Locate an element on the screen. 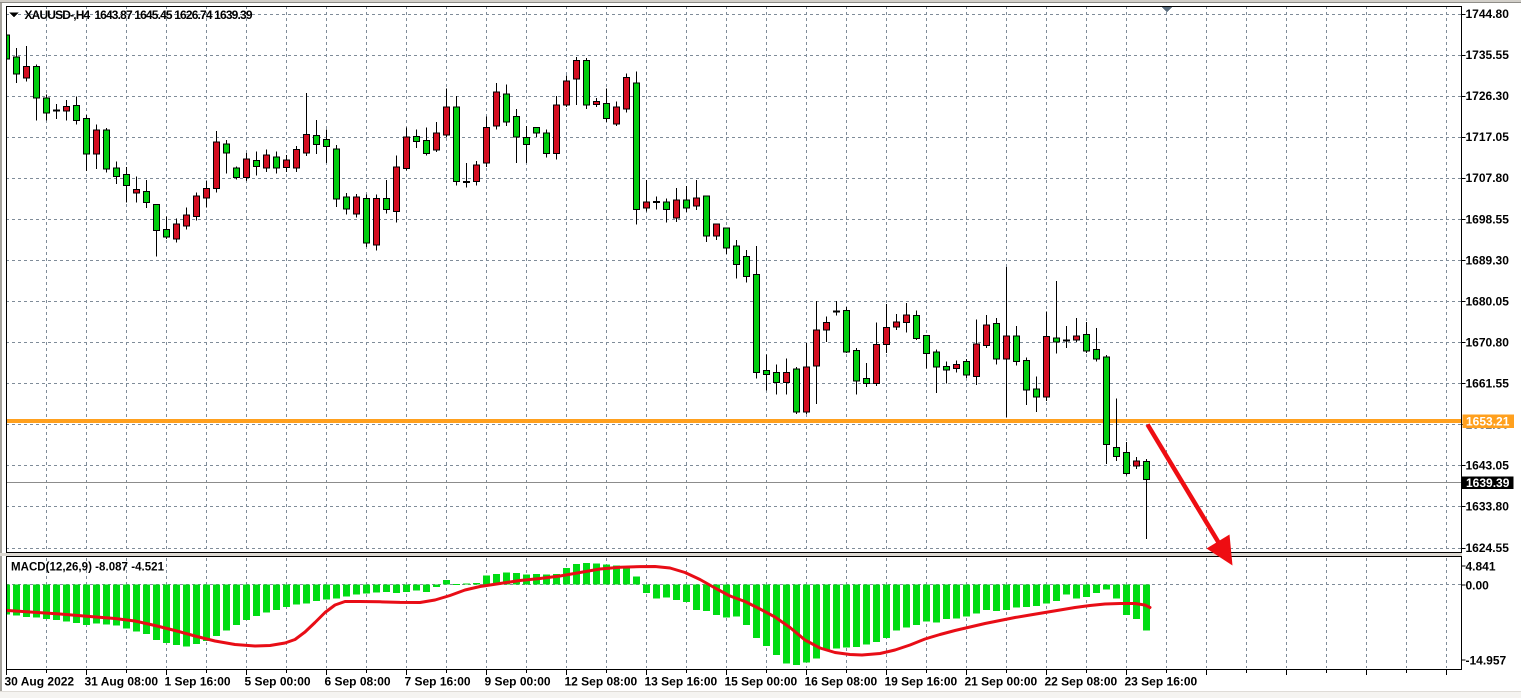 Image resolution: width=1521 pixels, height=698 pixels. svg-text: 1639.39 is located at coordinates (1488, 483).